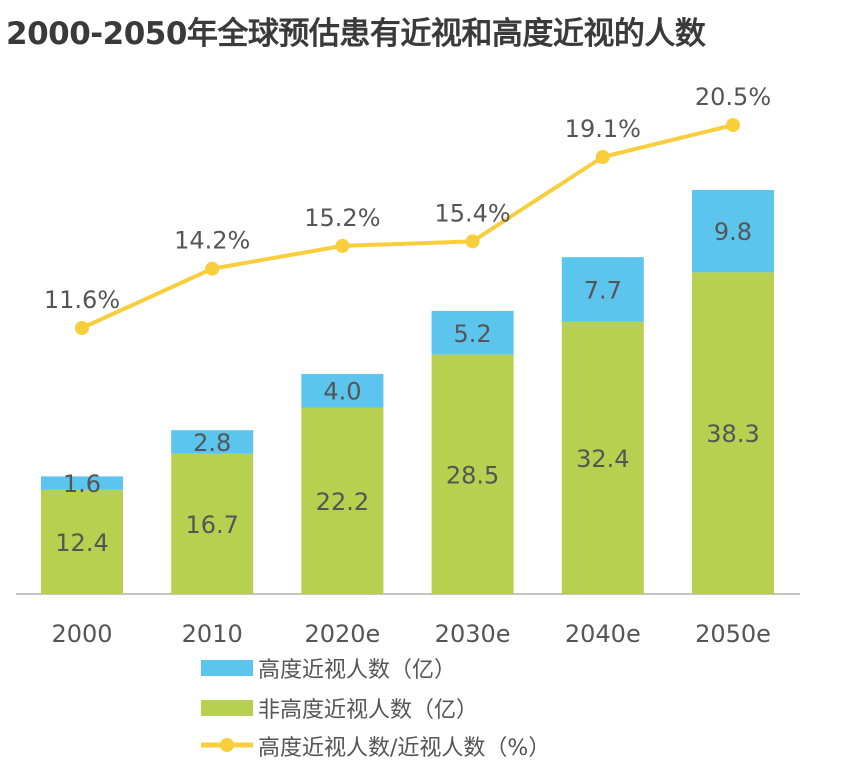  What do you see at coordinates (356, 34) in the screenshot?
I see `chart-title: 2000-2050年全球预估患有近视和高度近视的人数` at bounding box center [356, 34].